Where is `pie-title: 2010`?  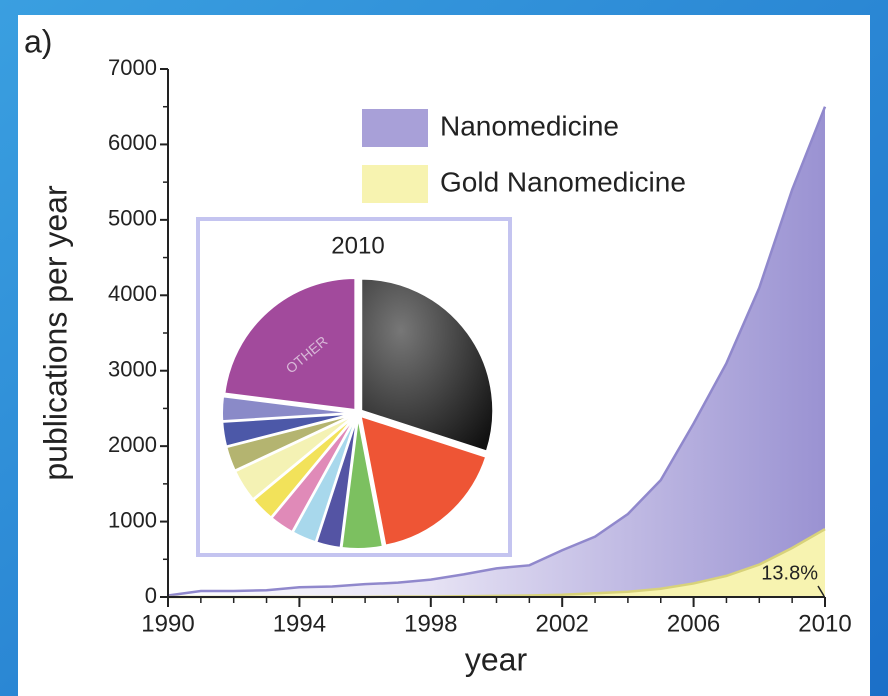 pie-title: 2010 is located at coordinates (357, 245).